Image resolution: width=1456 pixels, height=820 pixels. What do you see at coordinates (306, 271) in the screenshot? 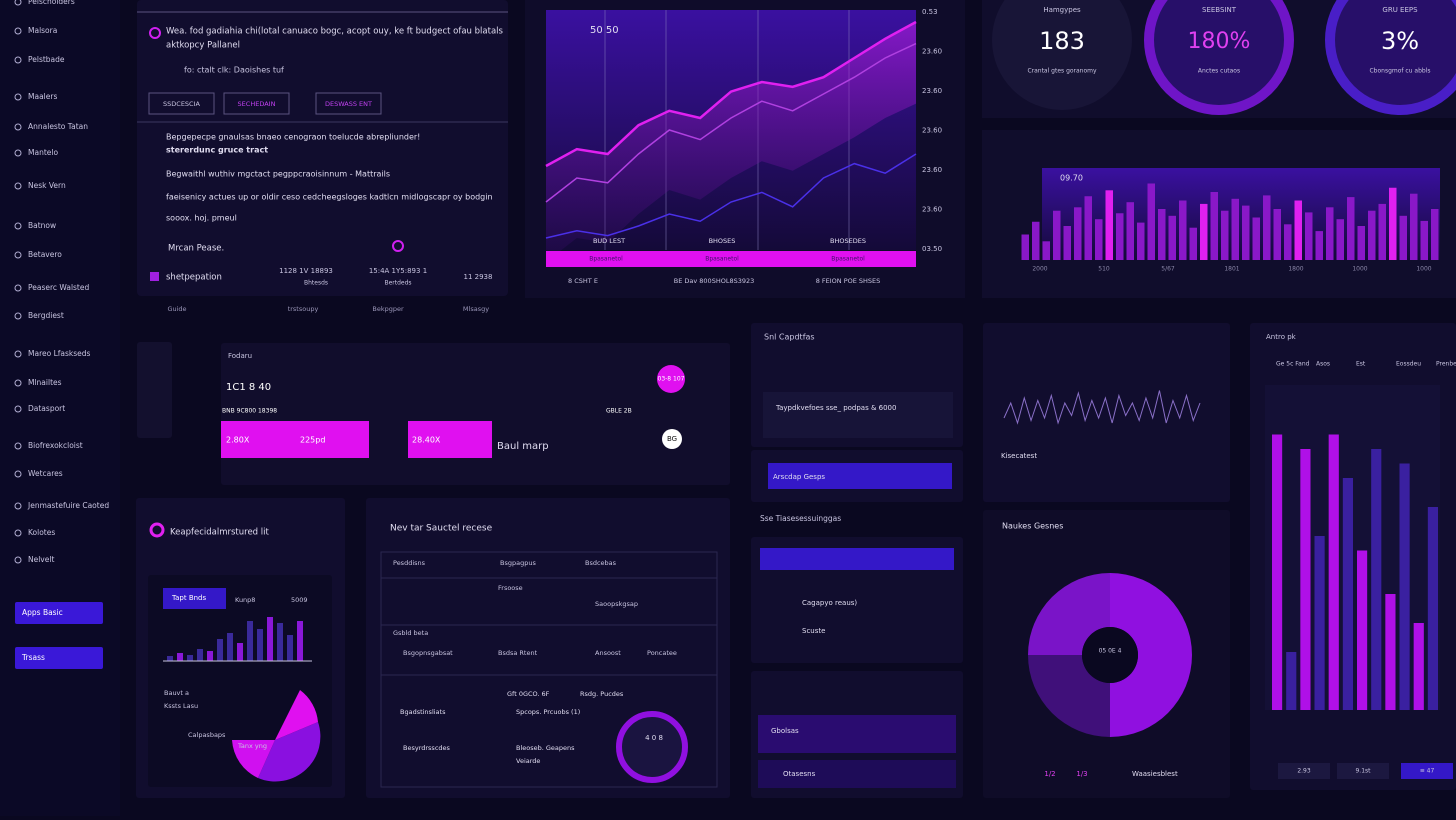
I see `label: 1128 1V 18893` at bounding box center [306, 271].